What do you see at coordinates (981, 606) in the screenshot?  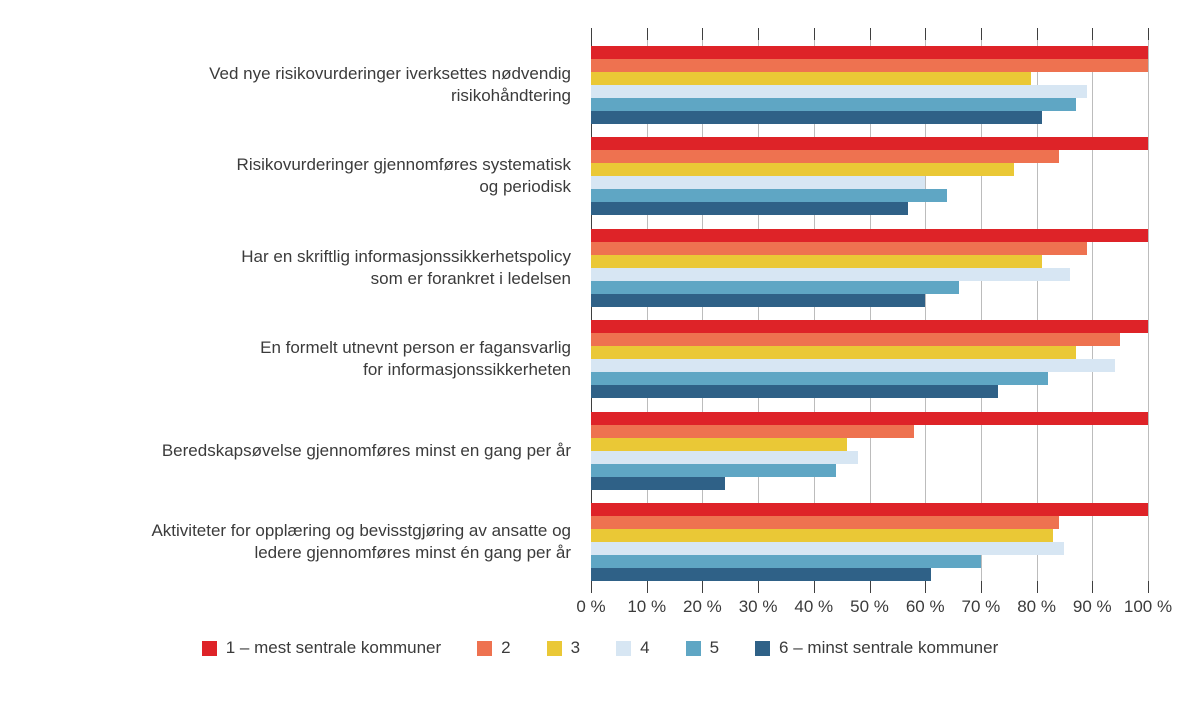 I see `x-tick-label: 70 %` at bounding box center [981, 606].